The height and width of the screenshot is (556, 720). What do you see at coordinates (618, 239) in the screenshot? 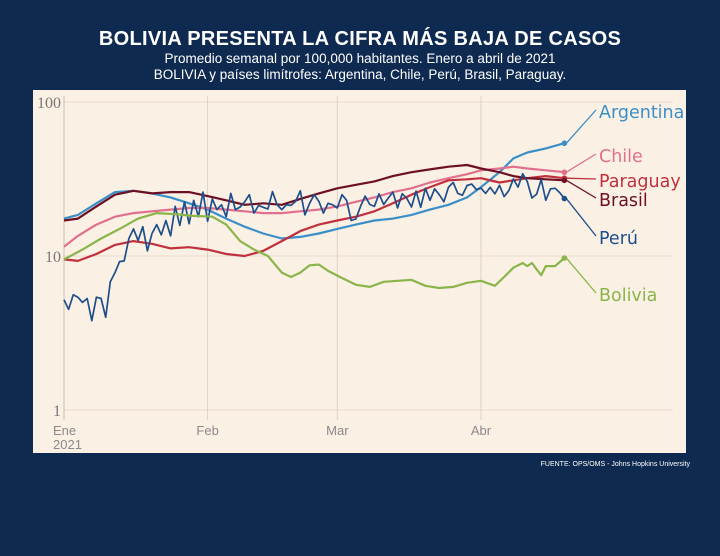
I see `series-label-peru: Perú` at bounding box center [618, 239].